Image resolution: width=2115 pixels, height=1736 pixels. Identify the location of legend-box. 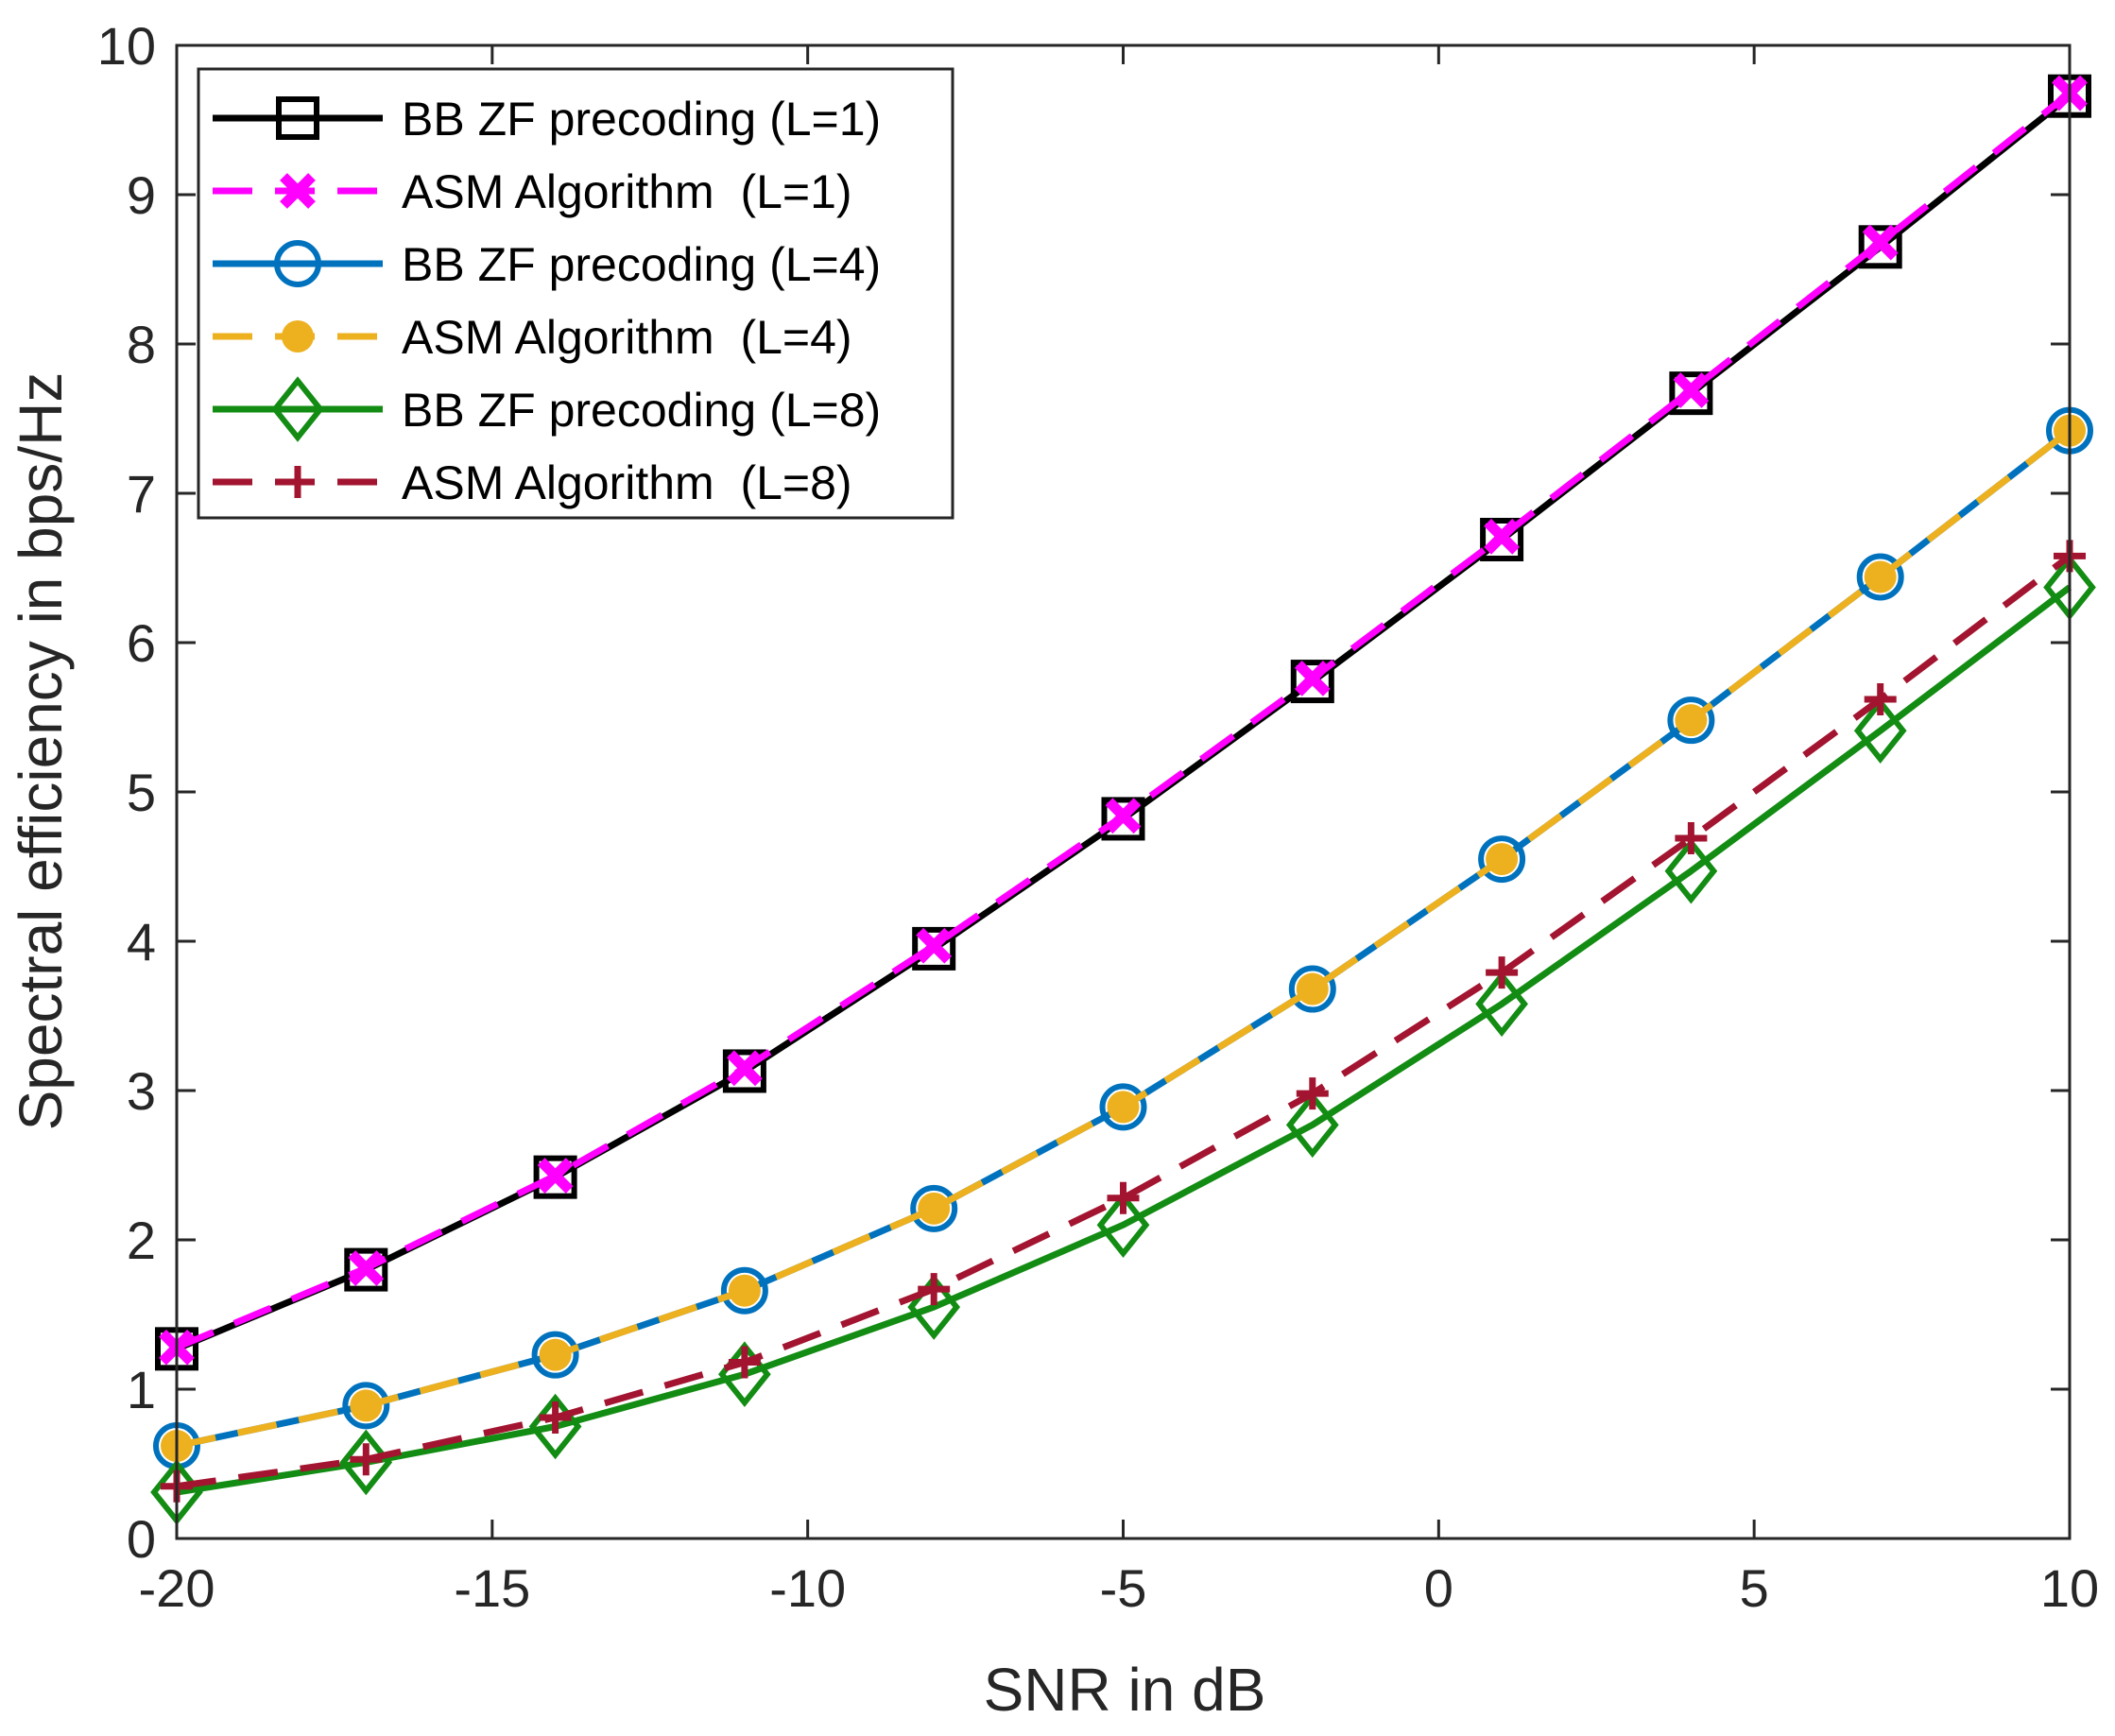
(575, 293).